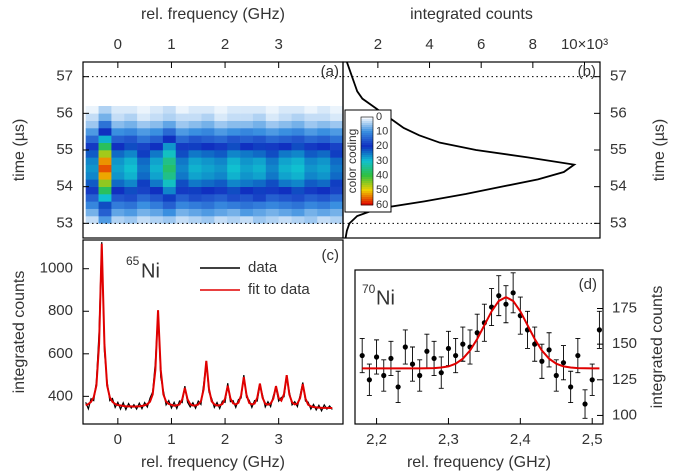  I want to click on tick-label: 1000, so click(56, 268).